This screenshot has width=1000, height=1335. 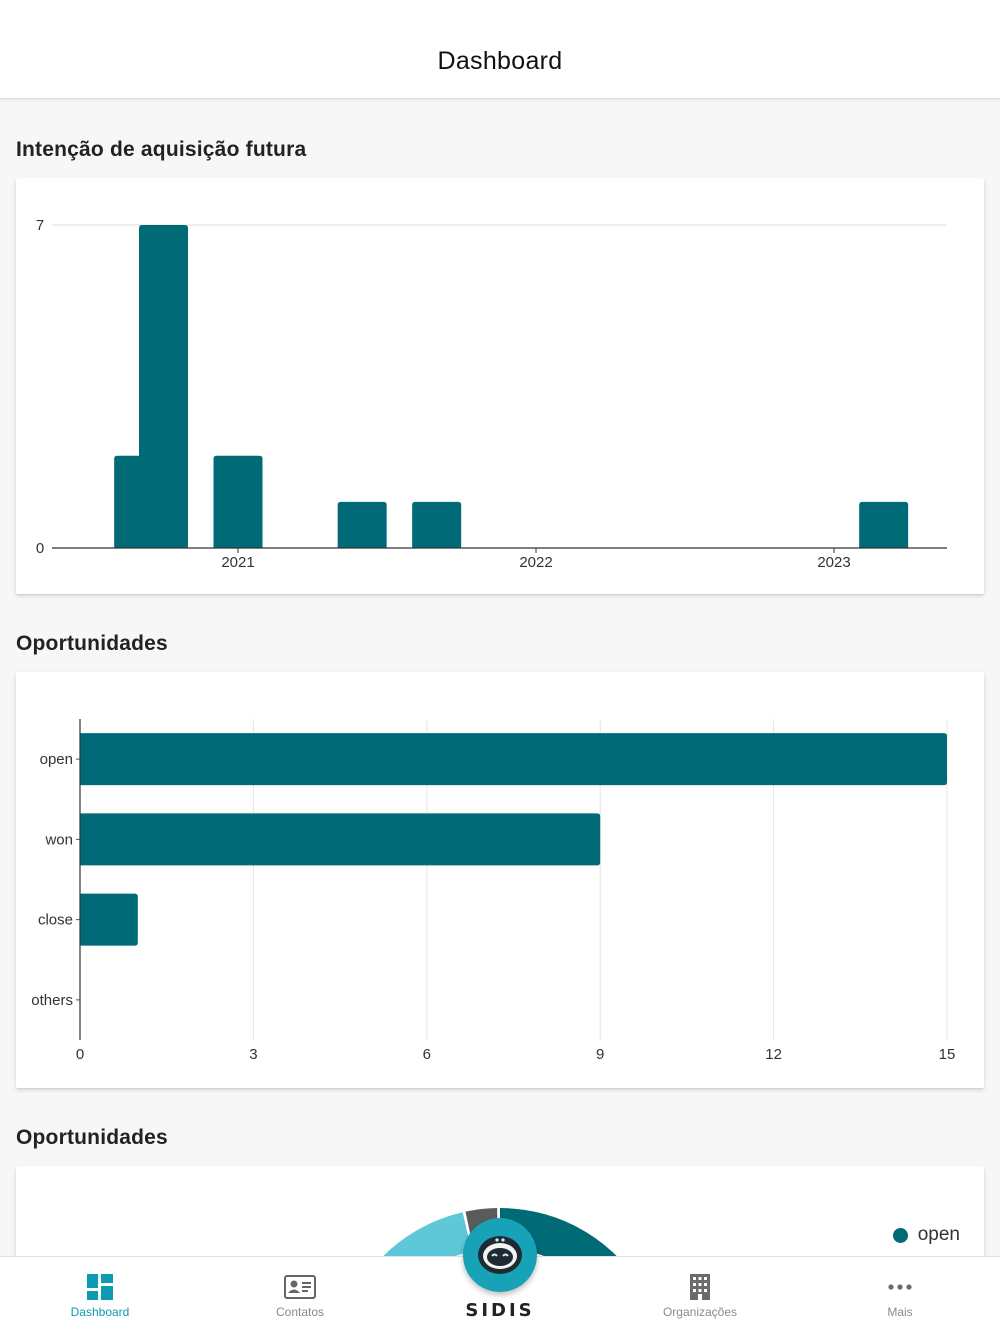 I want to click on pie-legend: open, so click(x=926, y=1235).